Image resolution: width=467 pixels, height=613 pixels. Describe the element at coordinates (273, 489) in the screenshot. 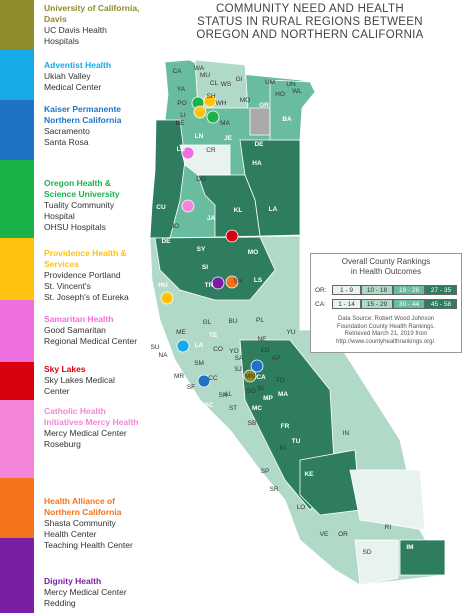

I see `california-county-label-sr: SR` at that location.